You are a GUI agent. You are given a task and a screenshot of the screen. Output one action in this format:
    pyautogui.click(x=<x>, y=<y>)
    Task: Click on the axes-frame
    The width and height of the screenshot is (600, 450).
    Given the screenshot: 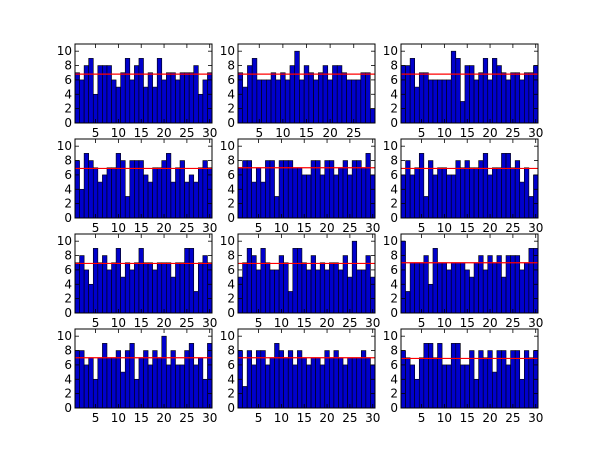 What is the action you would take?
    pyautogui.click(x=143, y=368)
    